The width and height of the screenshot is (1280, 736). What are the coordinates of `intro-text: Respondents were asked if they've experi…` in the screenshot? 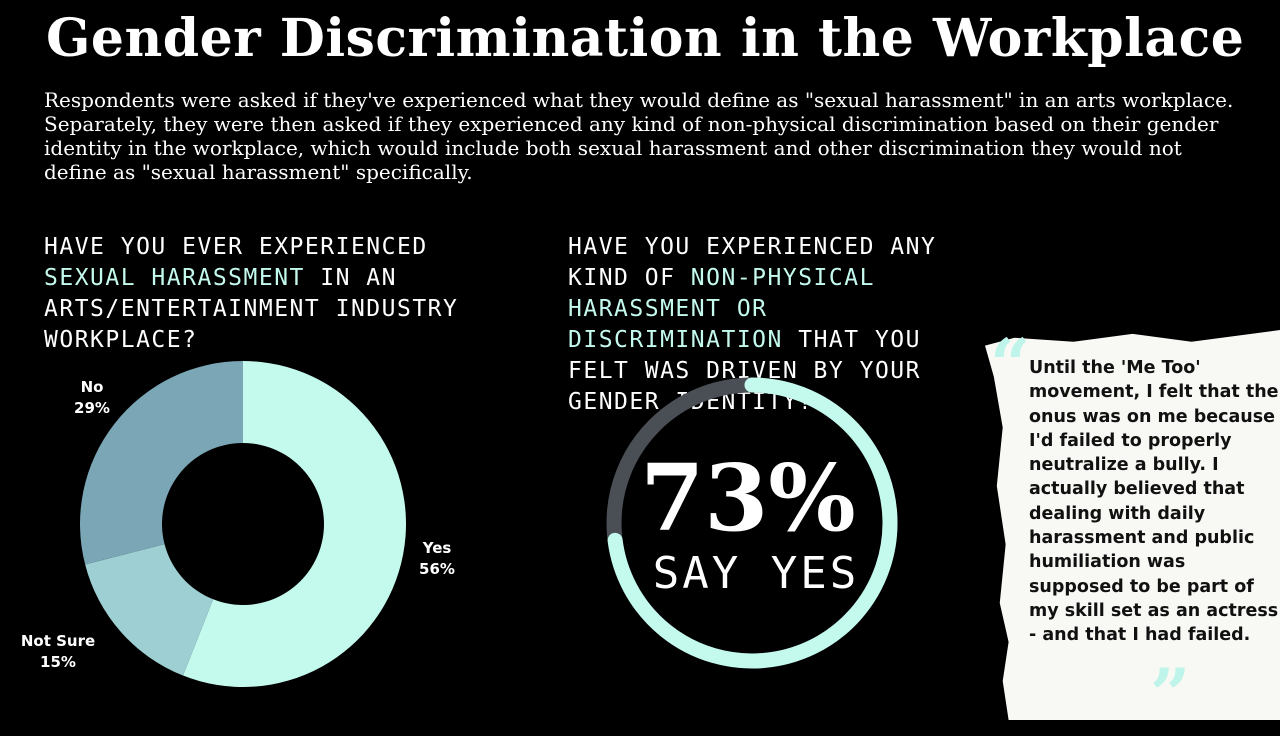 It's located at (639, 136).